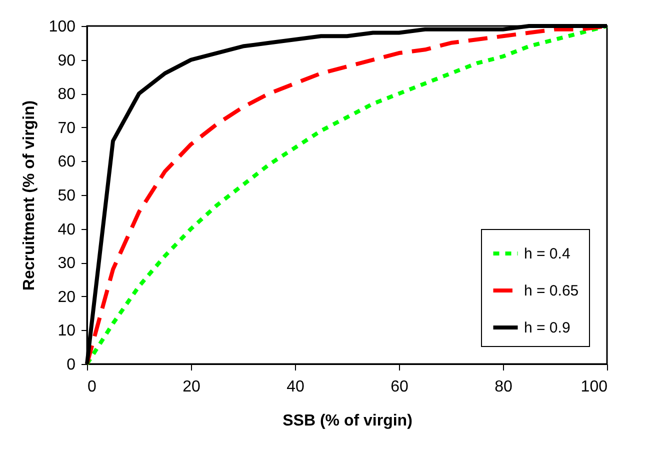  What do you see at coordinates (67, 162) in the screenshot?
I see `y-tick-label: 60` at bounding box center [67, 162].